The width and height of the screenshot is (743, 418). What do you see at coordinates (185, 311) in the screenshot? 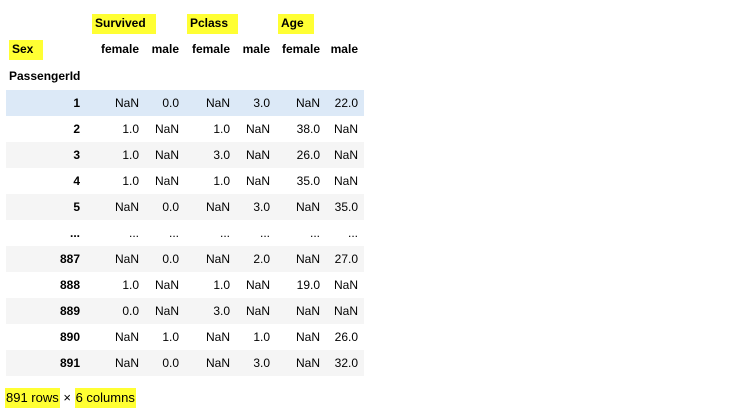
I see `table-row: 889 0.0 NaN 3.0 NaN NaN NaN` at bounding box center [185, 311].